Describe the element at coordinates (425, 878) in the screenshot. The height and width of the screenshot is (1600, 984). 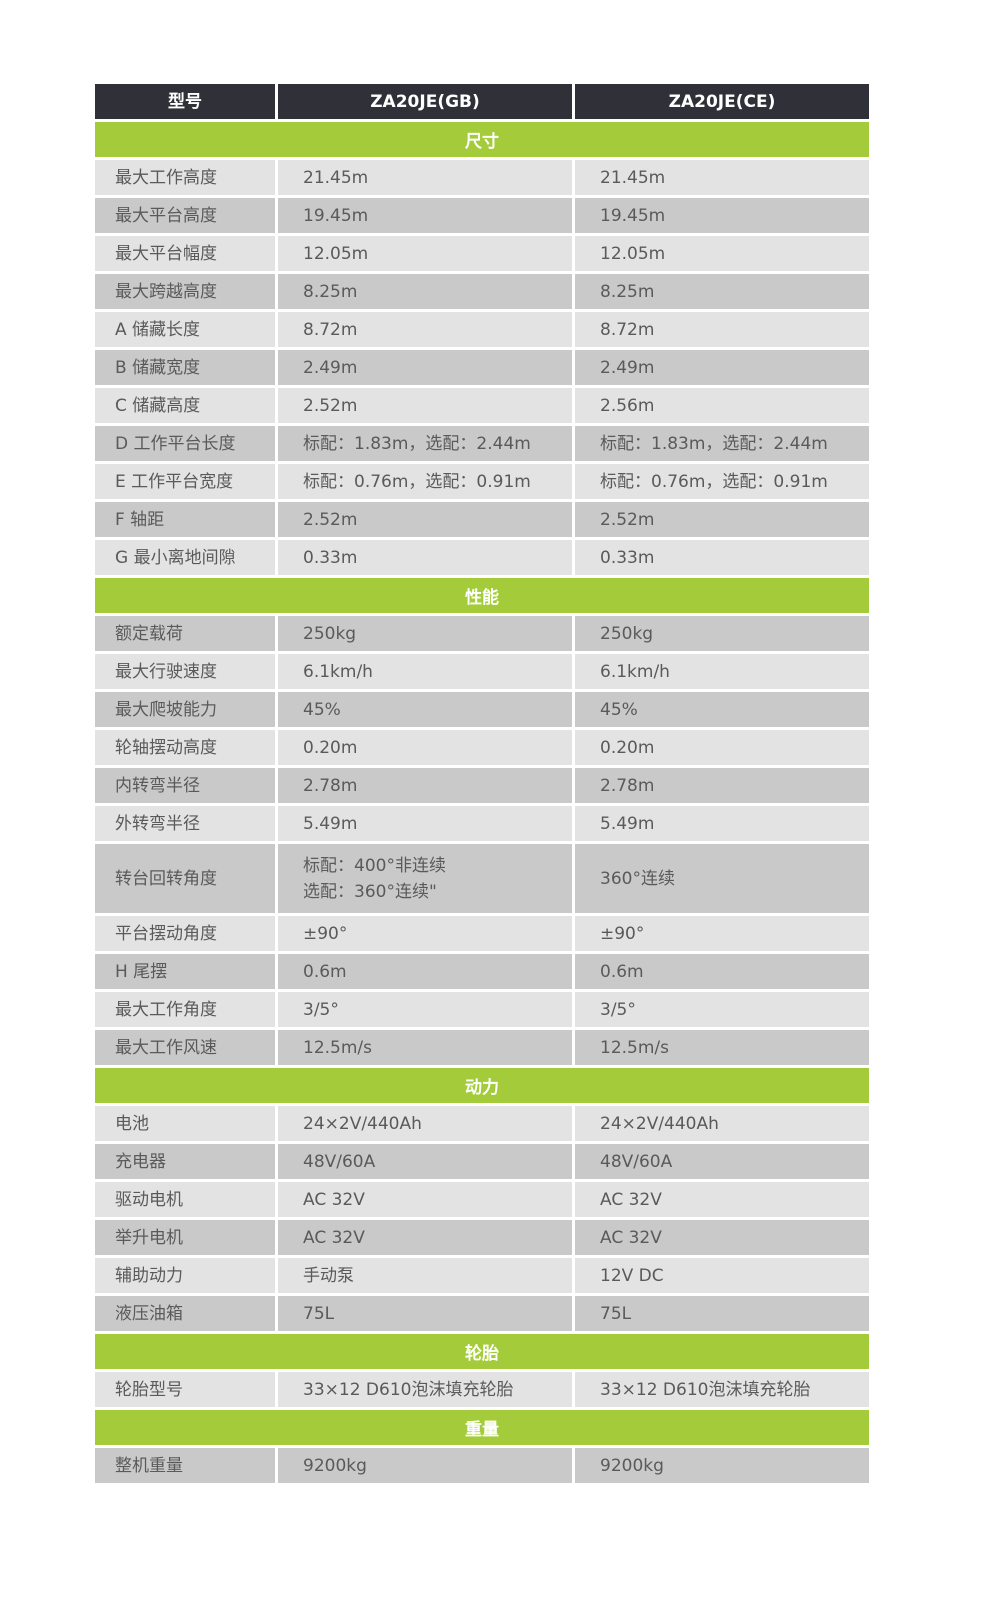
I see `cell-gb-value: 标配：400°非连续 选配：360°连续"` at that location.